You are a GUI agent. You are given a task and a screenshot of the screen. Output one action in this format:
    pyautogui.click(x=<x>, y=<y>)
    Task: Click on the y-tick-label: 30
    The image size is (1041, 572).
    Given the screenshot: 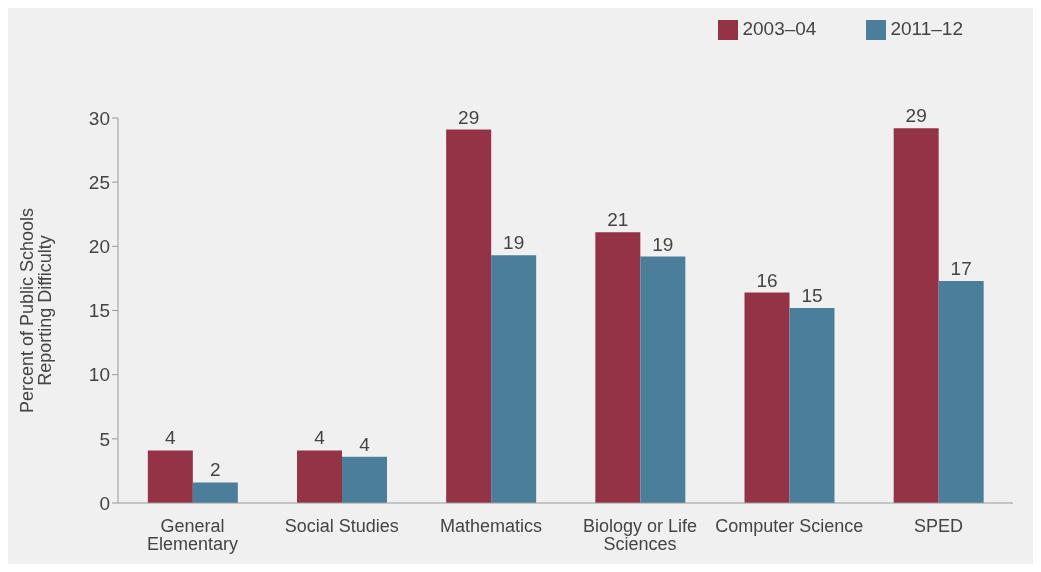 What is the action you would take?
    pyautogui.click(x=99, y=118)
    